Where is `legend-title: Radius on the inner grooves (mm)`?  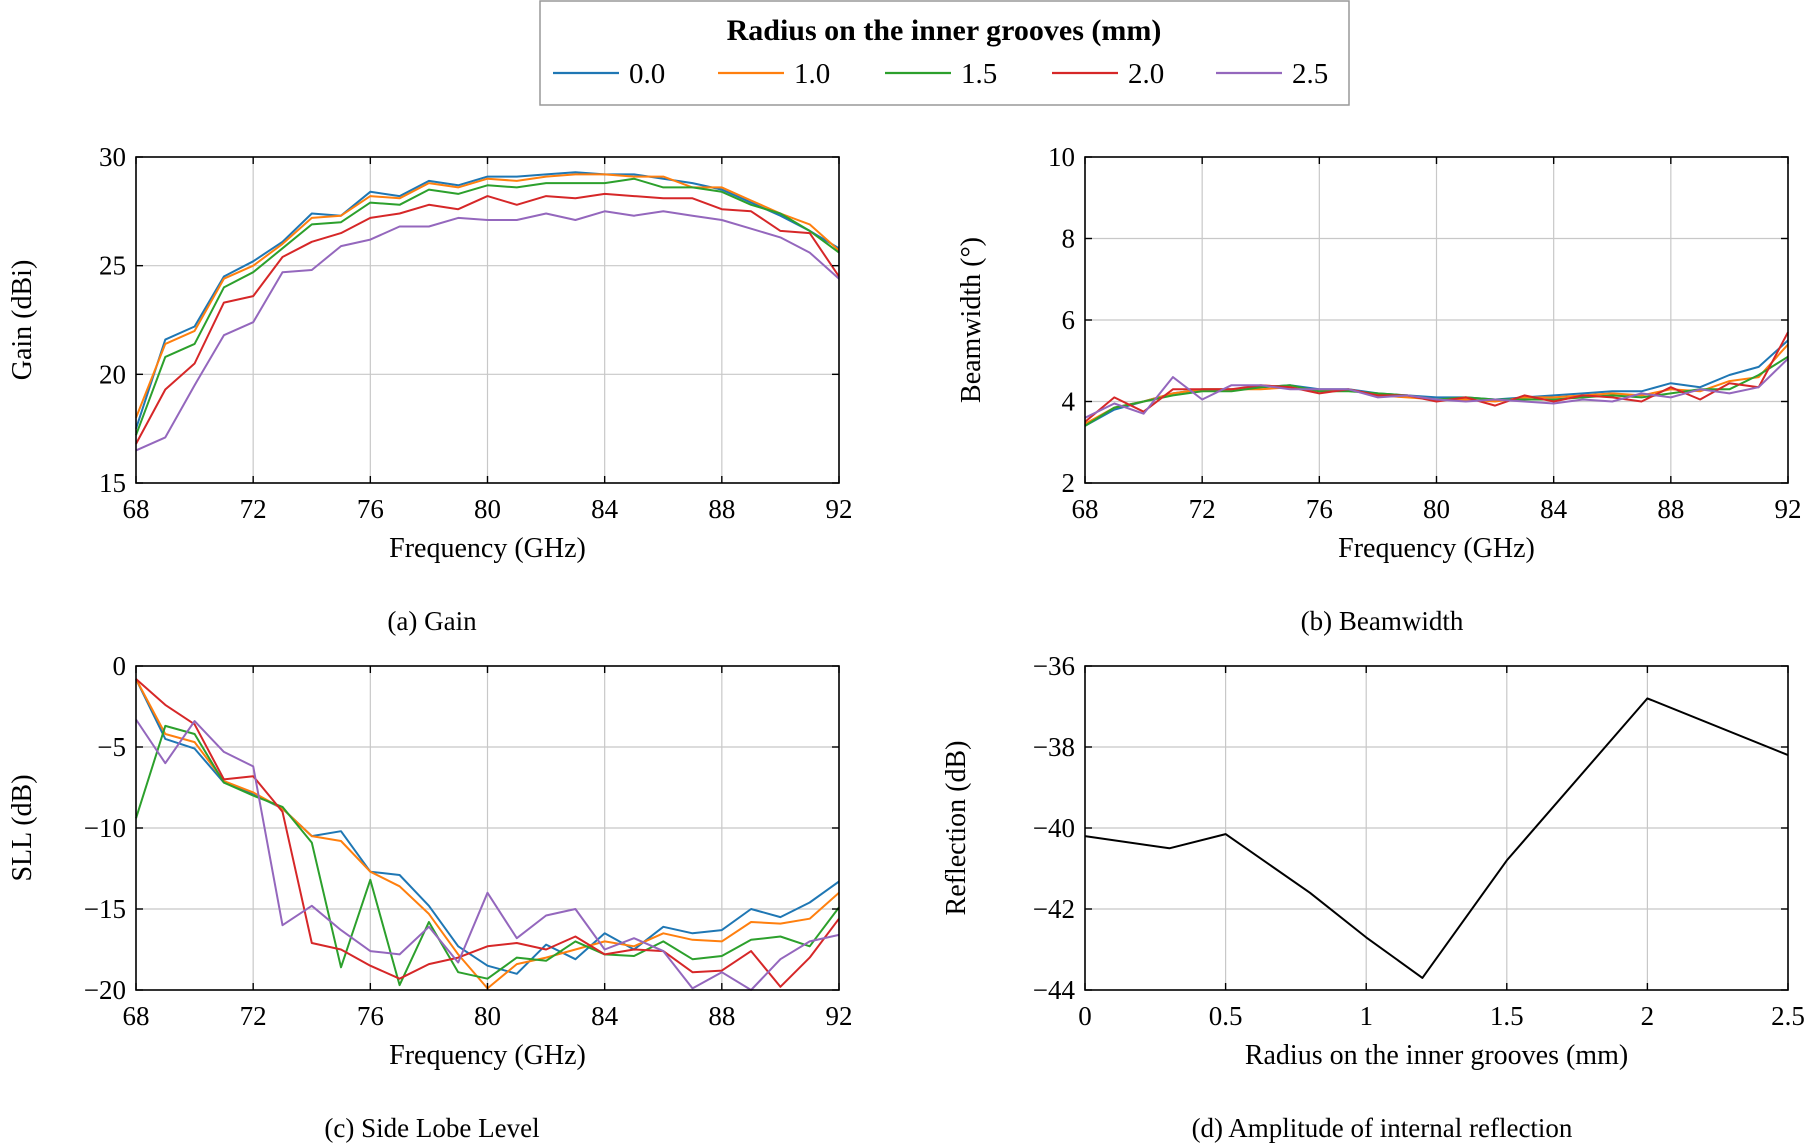 legend-title: Radius on the inner grooves (mm) is located at coordinates (944, 30).